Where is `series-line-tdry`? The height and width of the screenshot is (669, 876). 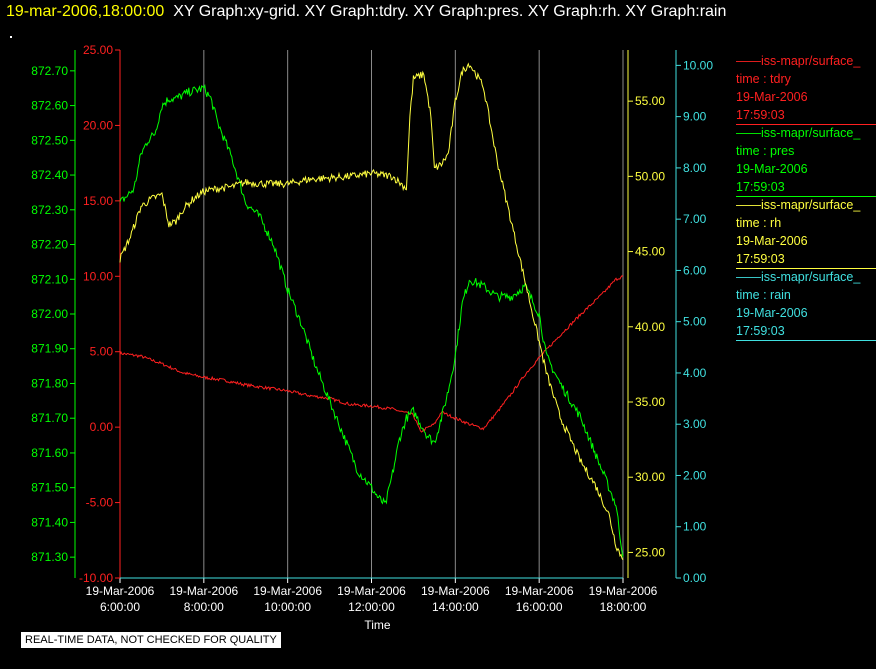
series-line-tdry is located at coordinates (371, 354).